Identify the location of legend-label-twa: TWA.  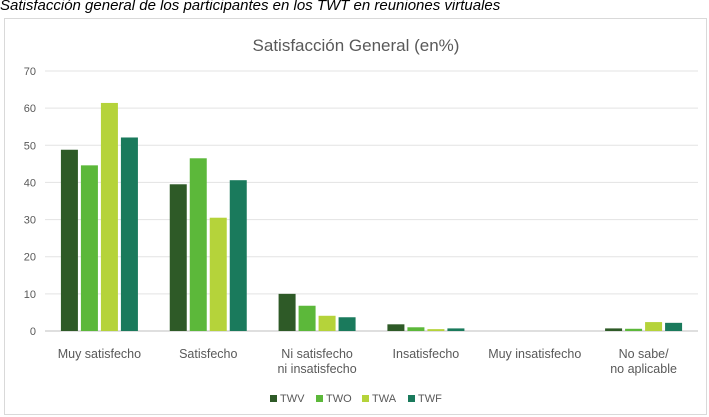
(384, 399).